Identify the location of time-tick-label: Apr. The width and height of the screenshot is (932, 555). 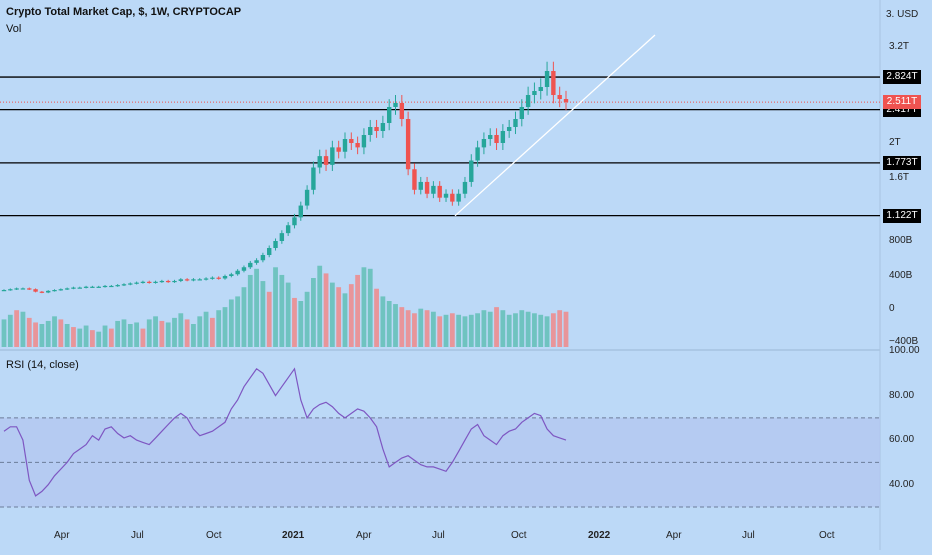
(674, 535).